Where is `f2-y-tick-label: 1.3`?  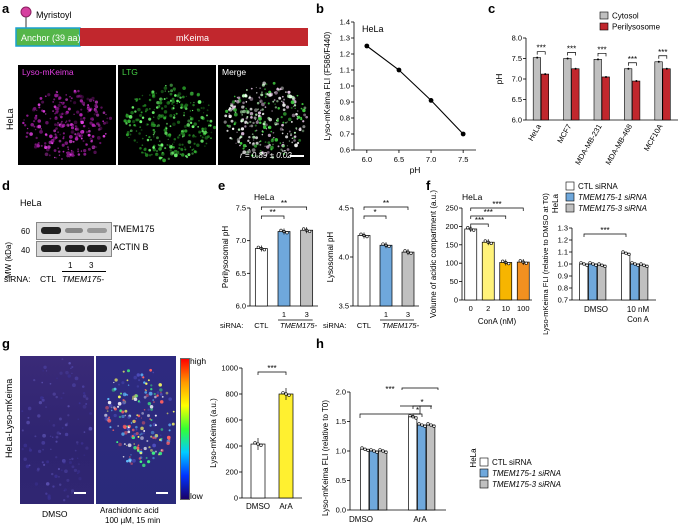
f2-y-tick-label: 1.3 is located at coordinates (563, 228).